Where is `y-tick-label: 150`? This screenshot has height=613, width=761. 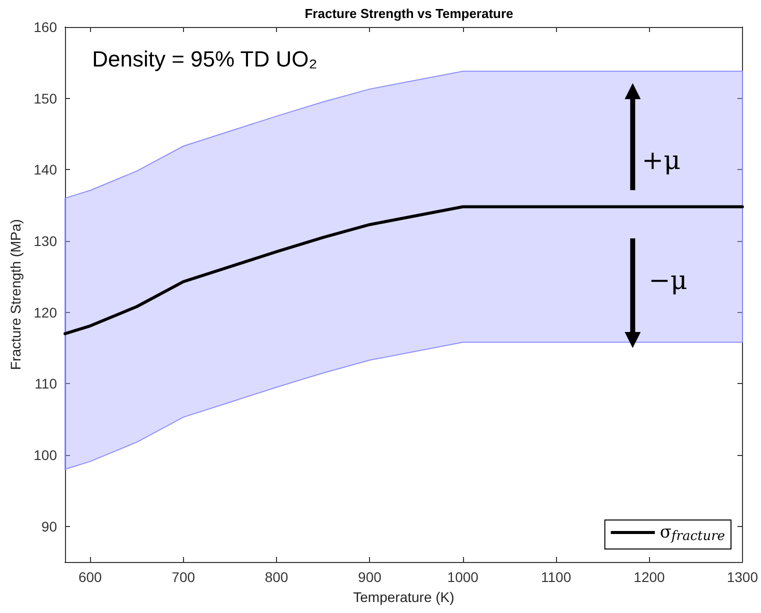
y-tick-label: 150 is located at coordinates (46, 98).